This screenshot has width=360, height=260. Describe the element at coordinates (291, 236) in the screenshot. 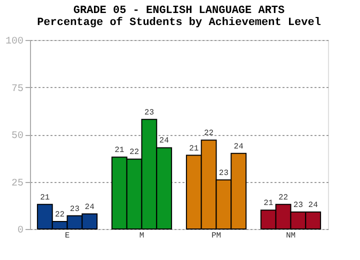

I see `x-tick-label: NM` at that location.